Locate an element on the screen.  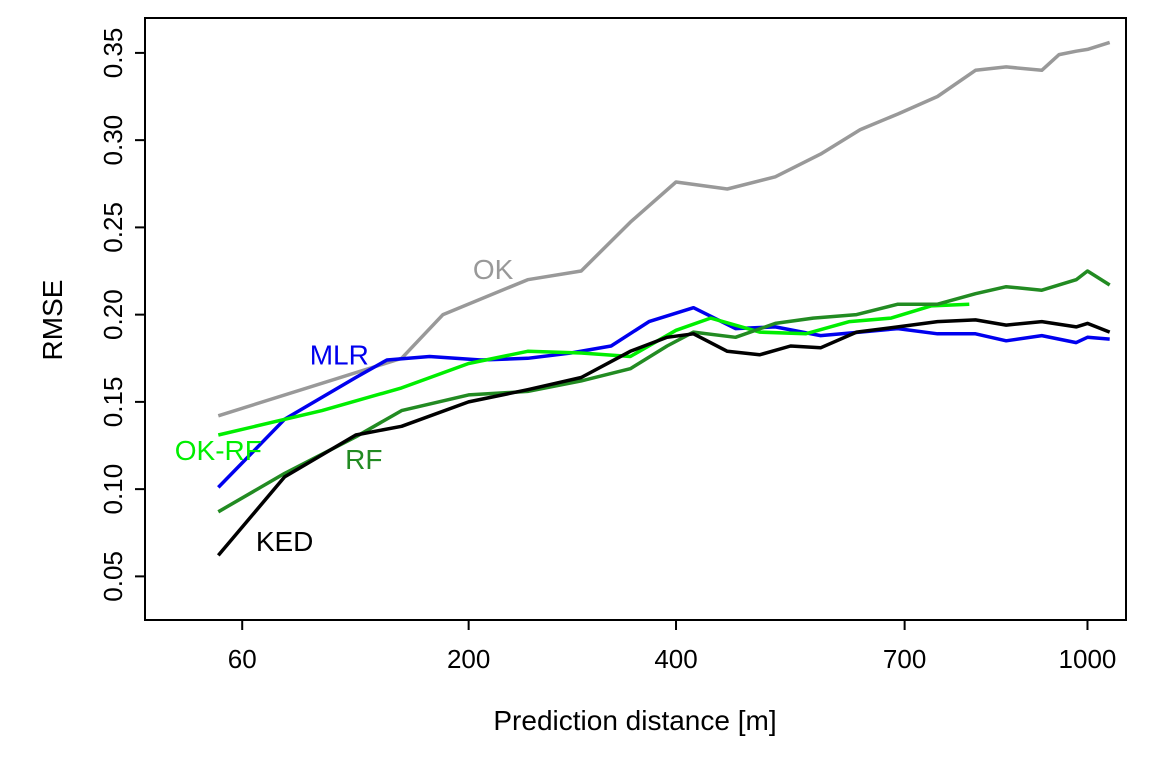
series-labels: OK MLR OK-RF RF KED is located at coordinates (344, 405).